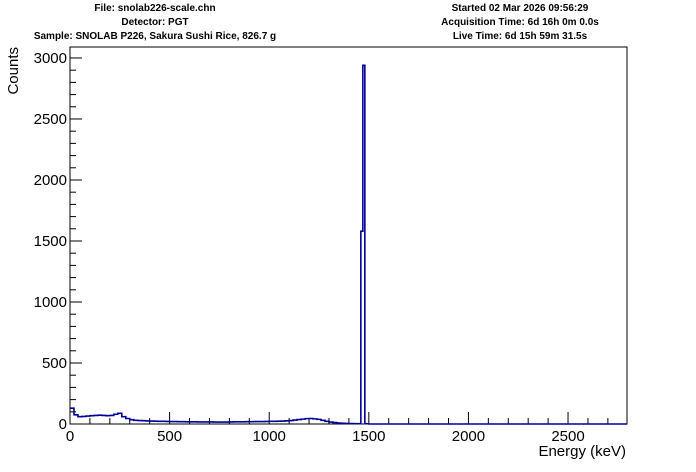  I want to click on x-tick-label: 0, so click(70, 436).